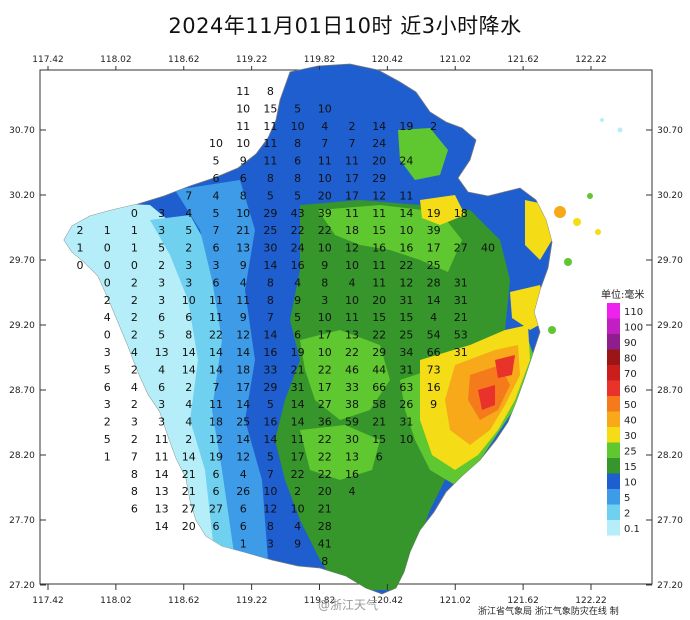 The height and width of the screenshot is (620, 690). Describe the element at coordinates (189, 491) in the screenshot. I see `station-value: 21` at that location.